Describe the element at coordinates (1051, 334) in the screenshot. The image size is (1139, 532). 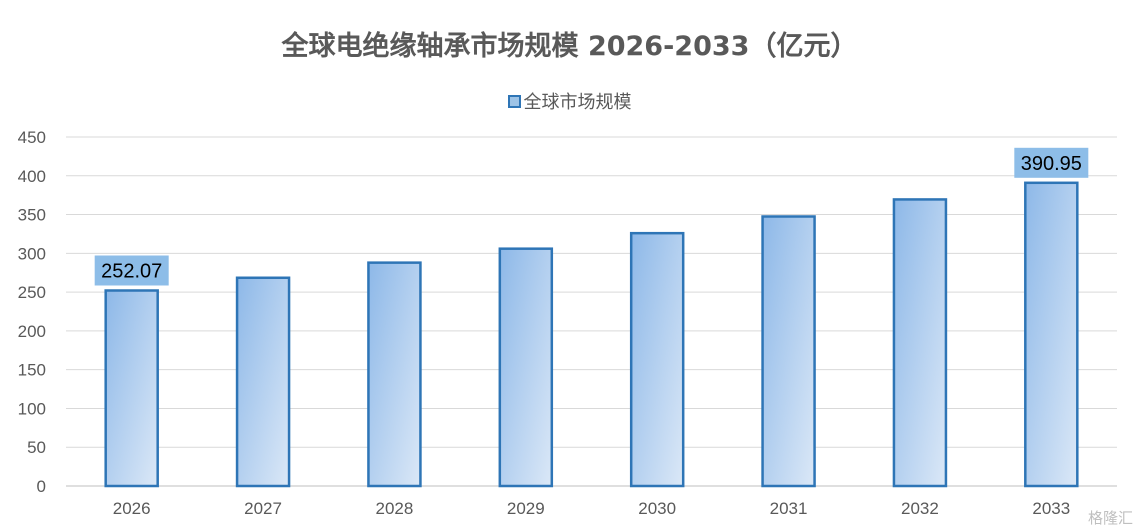
I see `bar-2033` at that location.